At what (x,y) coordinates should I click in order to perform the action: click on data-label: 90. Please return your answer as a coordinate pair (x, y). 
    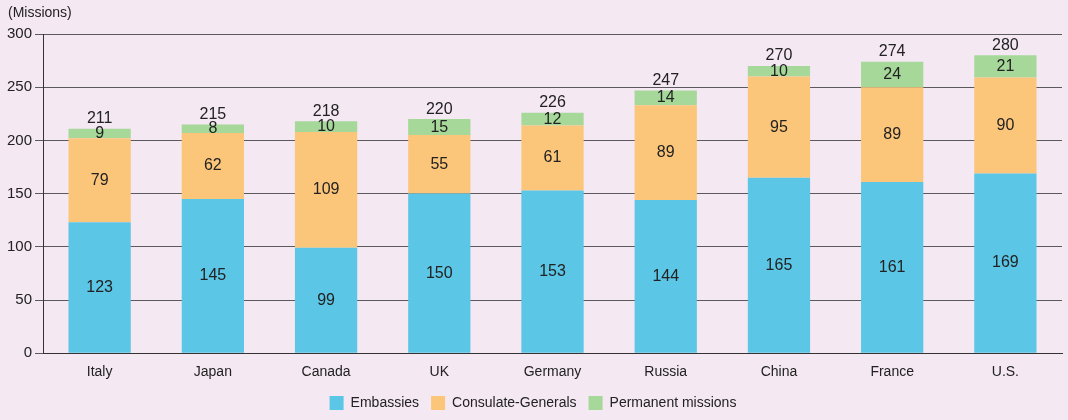
    Looking at the image, I should click on (1005, 124).